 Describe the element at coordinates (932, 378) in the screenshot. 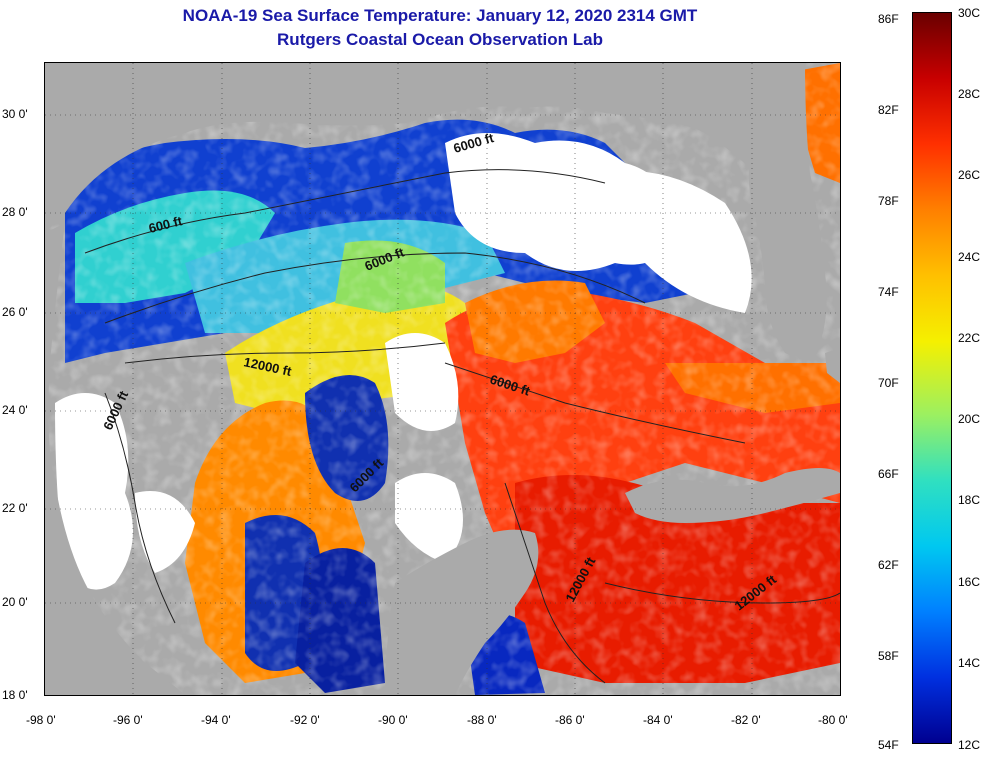

I see `temperature-colorbar` at that location.